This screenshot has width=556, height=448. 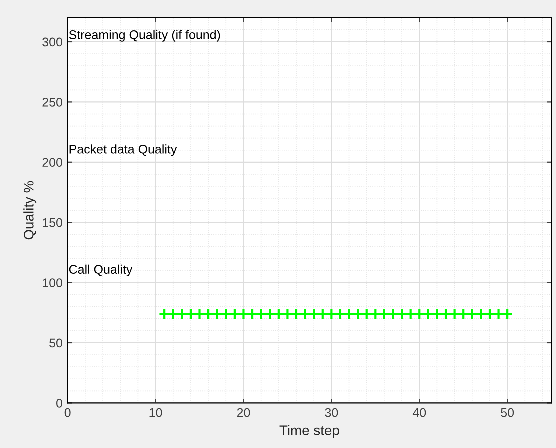 What do you see at coordinates (243, 413) in the screenshot?
I see `x-tick-label: 20` at bounding box center [243, 413].